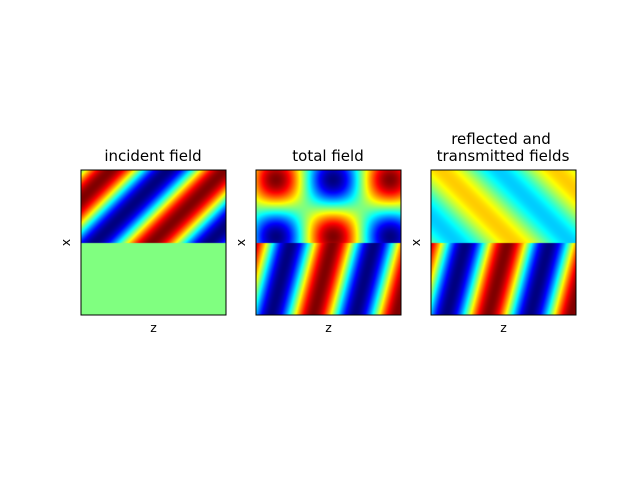 This screenshot has width=640, height=480. I want to click on panel-total-field: total field z x, so click(317, 241).